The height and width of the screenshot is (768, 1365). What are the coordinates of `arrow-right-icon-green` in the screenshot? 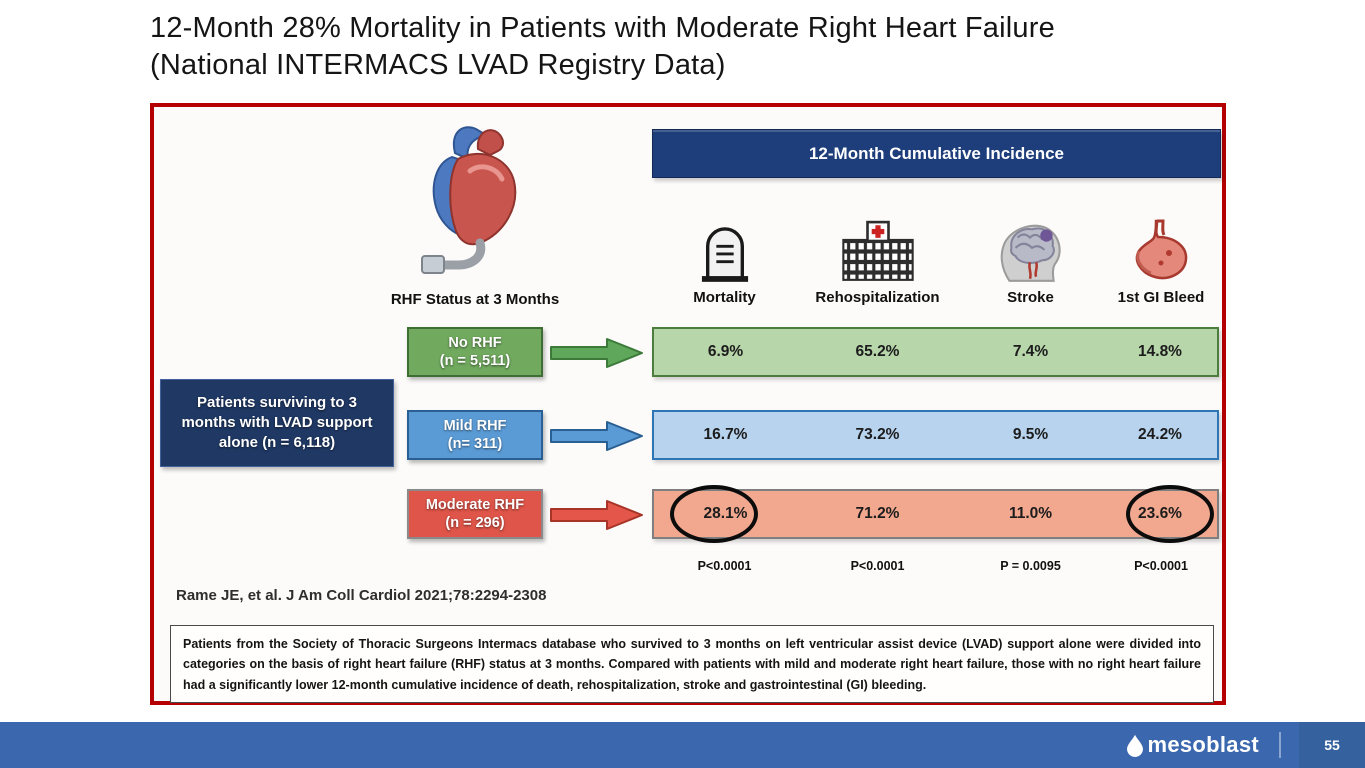 It's located at (596, 353).